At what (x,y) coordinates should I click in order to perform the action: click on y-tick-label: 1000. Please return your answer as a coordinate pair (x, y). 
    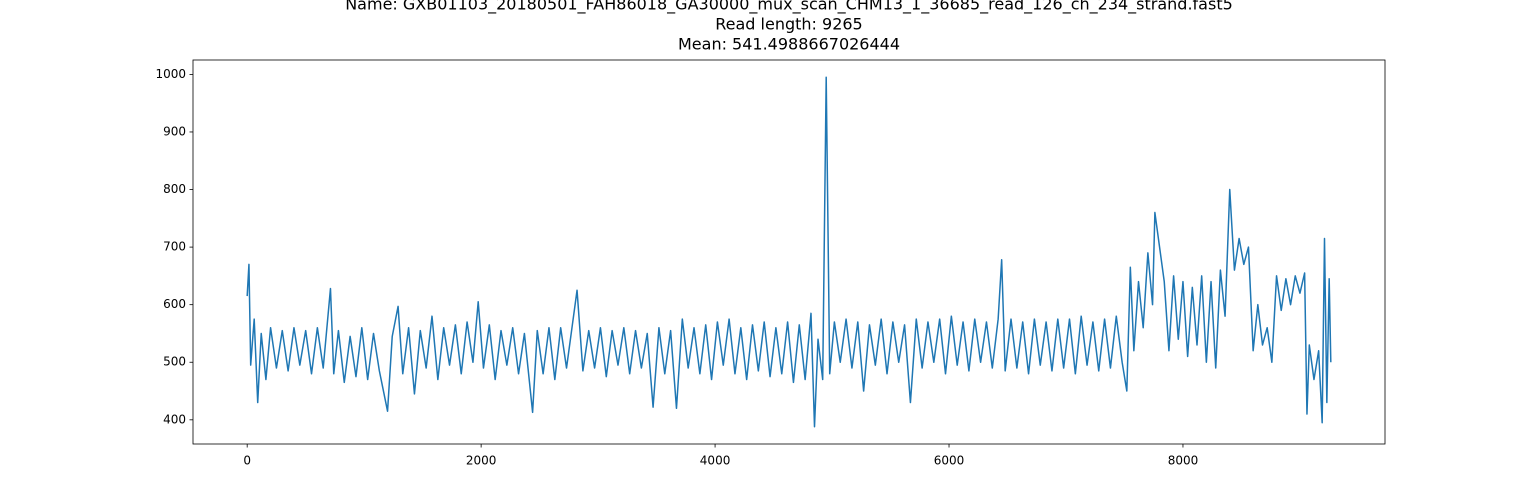
    Looking at the image, I should click on (170, 74).